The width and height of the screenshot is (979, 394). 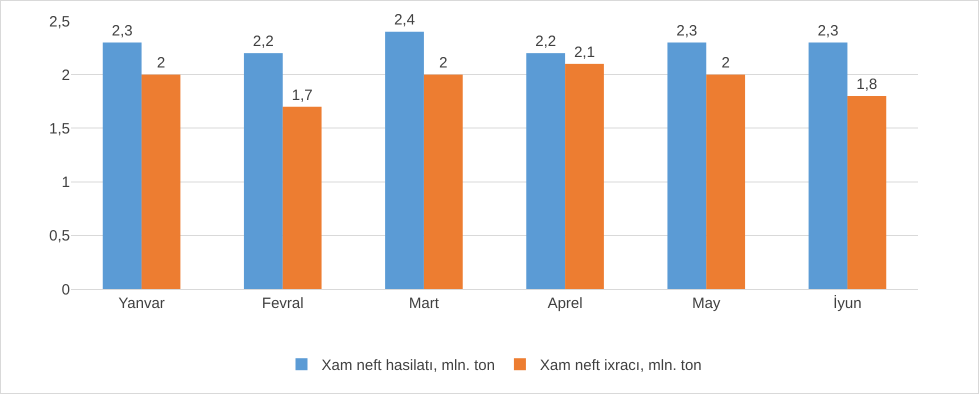 I want to click on data-label: 1,8, so click(x=867, y=85).